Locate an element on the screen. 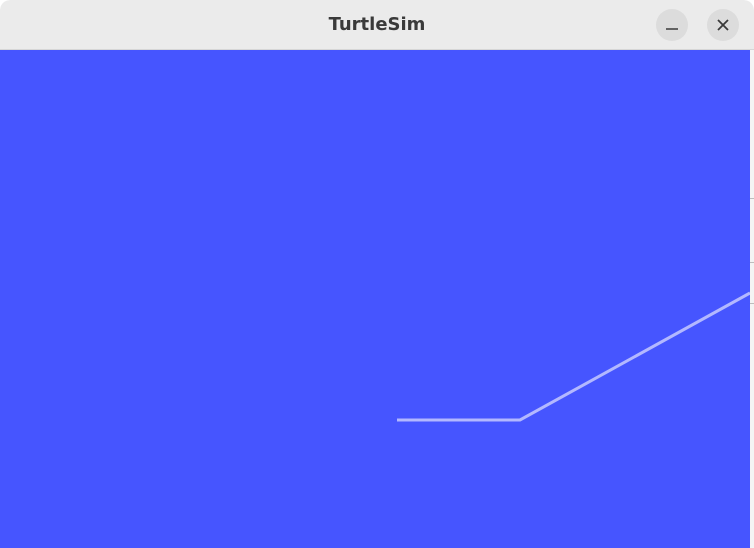 Image resolution: width=754 pixels, height=548 pixels. minimize-icon is located at coordinates (672, 29).